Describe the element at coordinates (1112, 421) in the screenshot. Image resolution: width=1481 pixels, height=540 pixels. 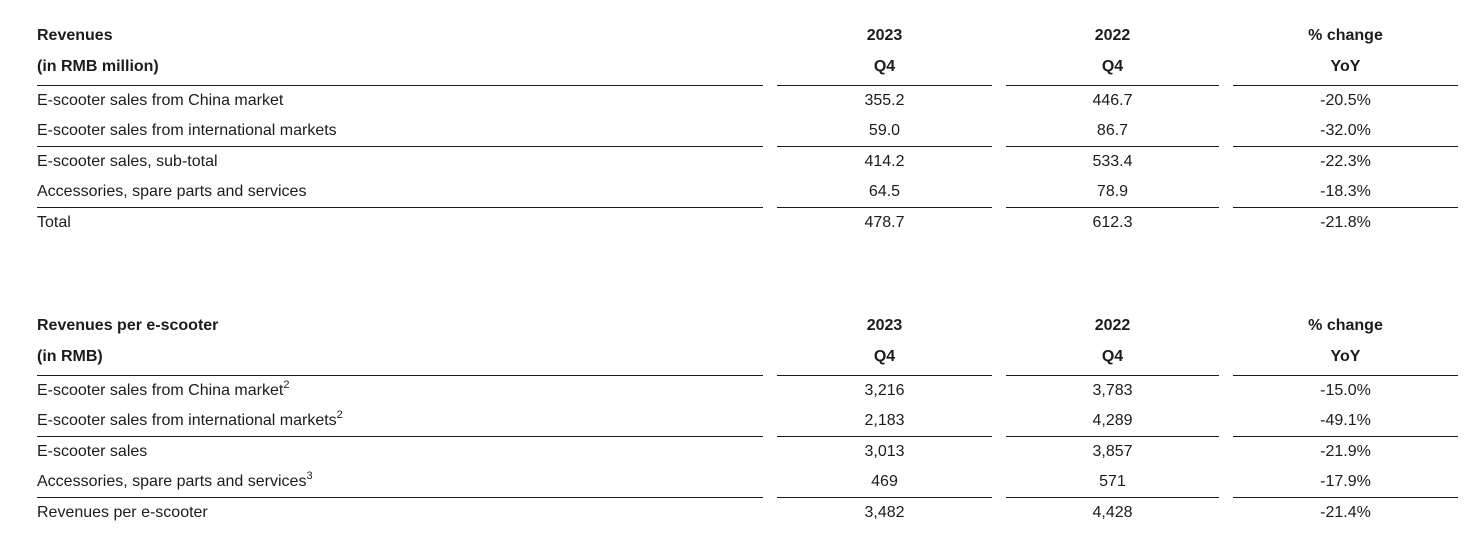
I see `value-2022-q4: 4,289` at that location.